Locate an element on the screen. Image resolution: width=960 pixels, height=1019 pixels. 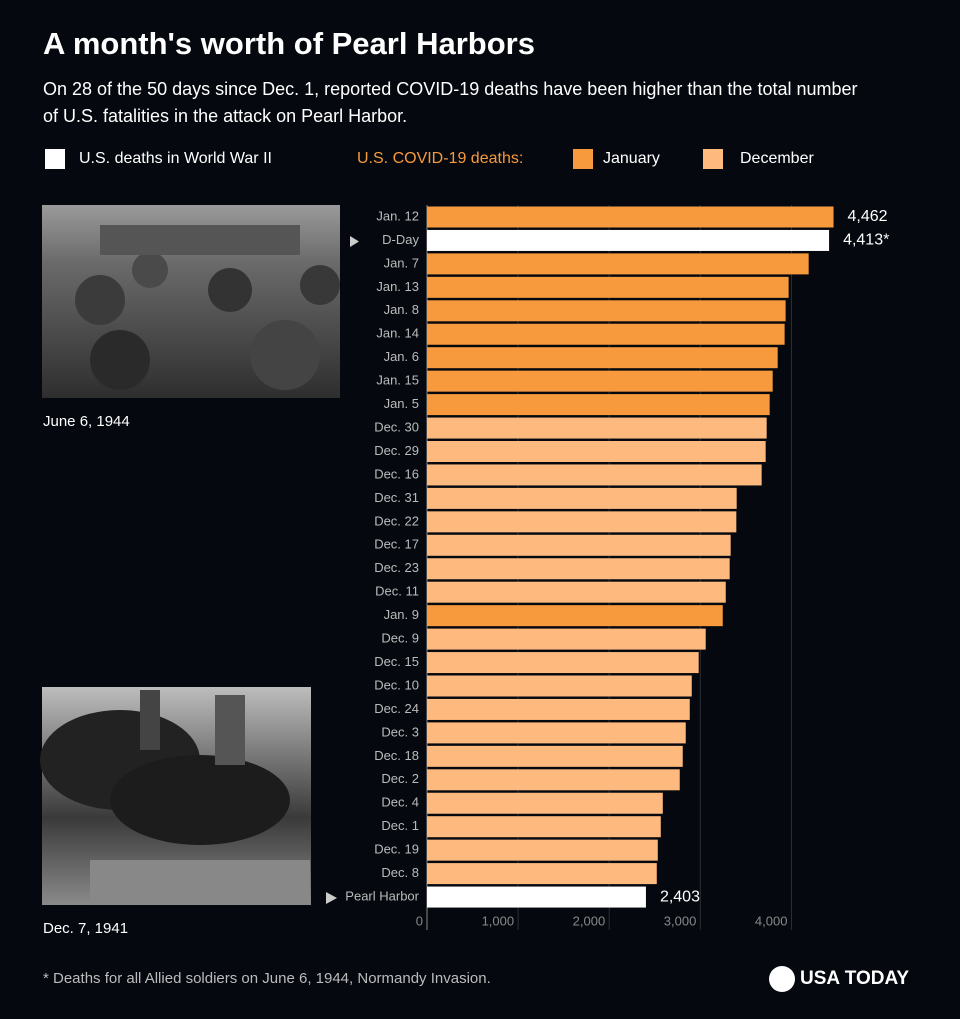
legend-title: U.S. COVID-19 deaths: is located at coordinates (440, 158).